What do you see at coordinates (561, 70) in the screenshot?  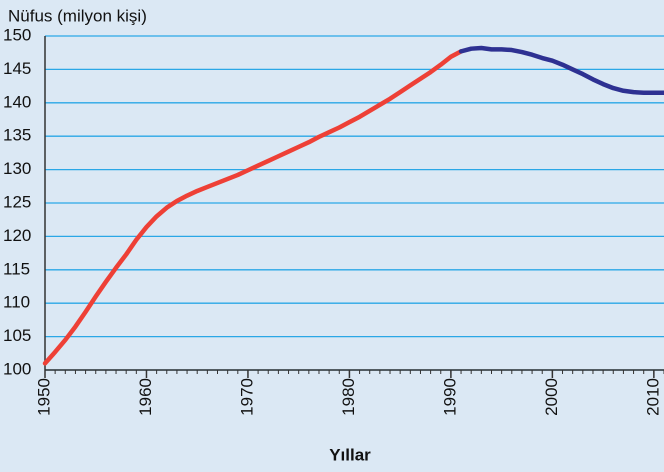 I see `line` at bounding box center [561, 70].